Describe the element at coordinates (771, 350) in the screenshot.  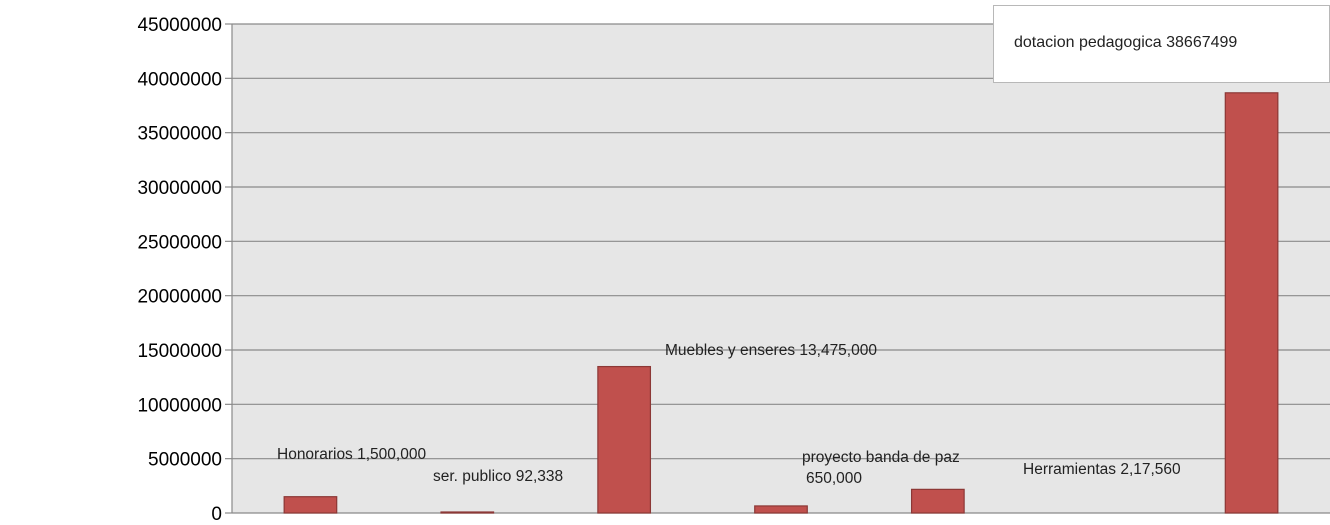
I see `data-label: Muebles y enseres 13,475,000` at that location.